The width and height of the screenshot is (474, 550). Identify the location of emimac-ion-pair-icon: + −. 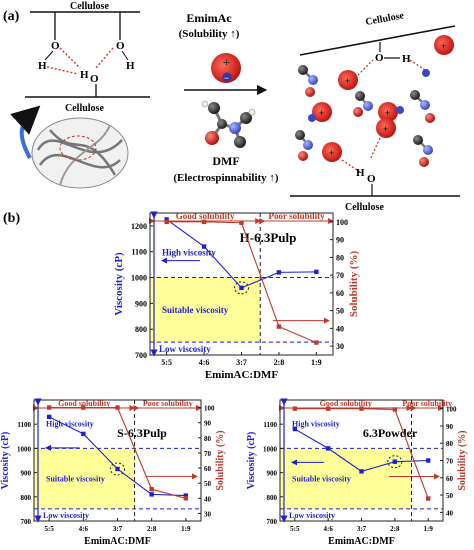
(226, 68).